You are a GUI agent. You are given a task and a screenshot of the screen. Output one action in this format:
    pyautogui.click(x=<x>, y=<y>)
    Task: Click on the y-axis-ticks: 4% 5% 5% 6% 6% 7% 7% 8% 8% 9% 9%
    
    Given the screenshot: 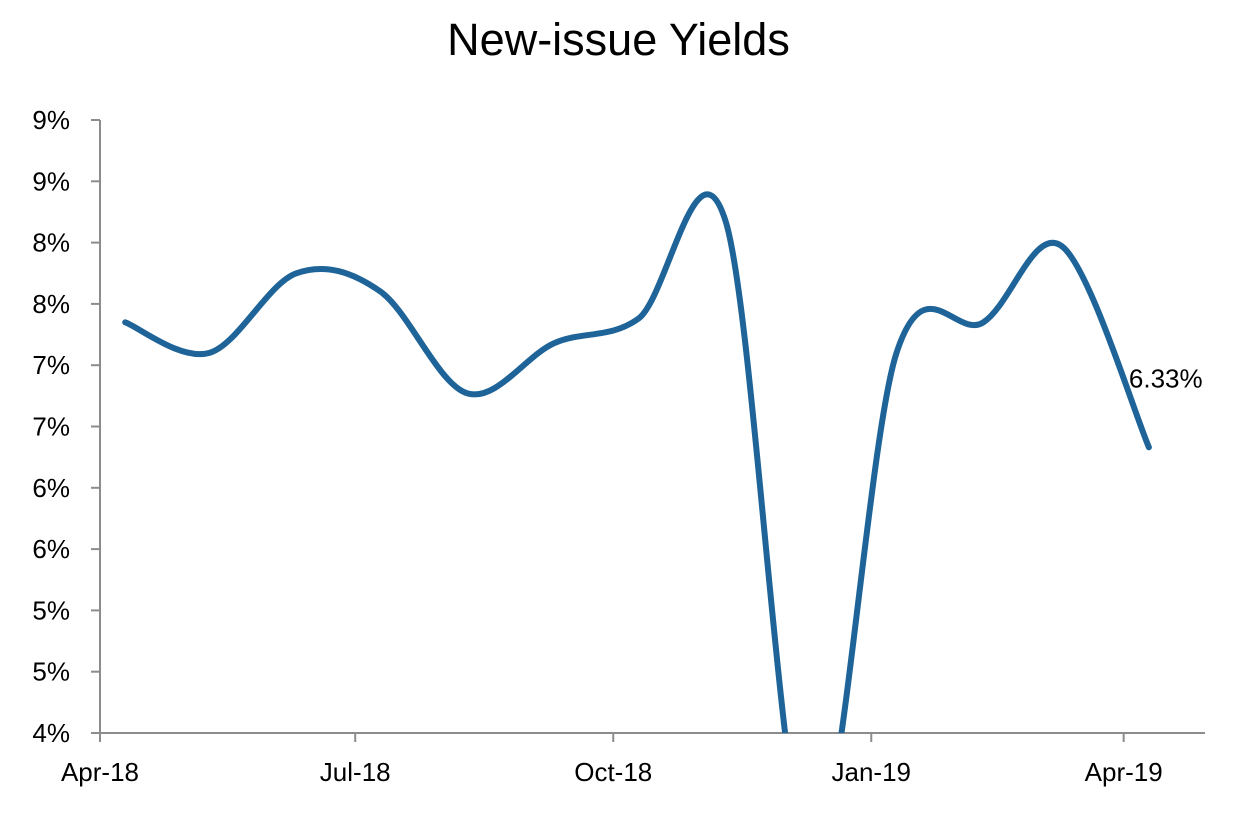 What is the action you would take?
    pyautogui.click(x=66, y=426)
    